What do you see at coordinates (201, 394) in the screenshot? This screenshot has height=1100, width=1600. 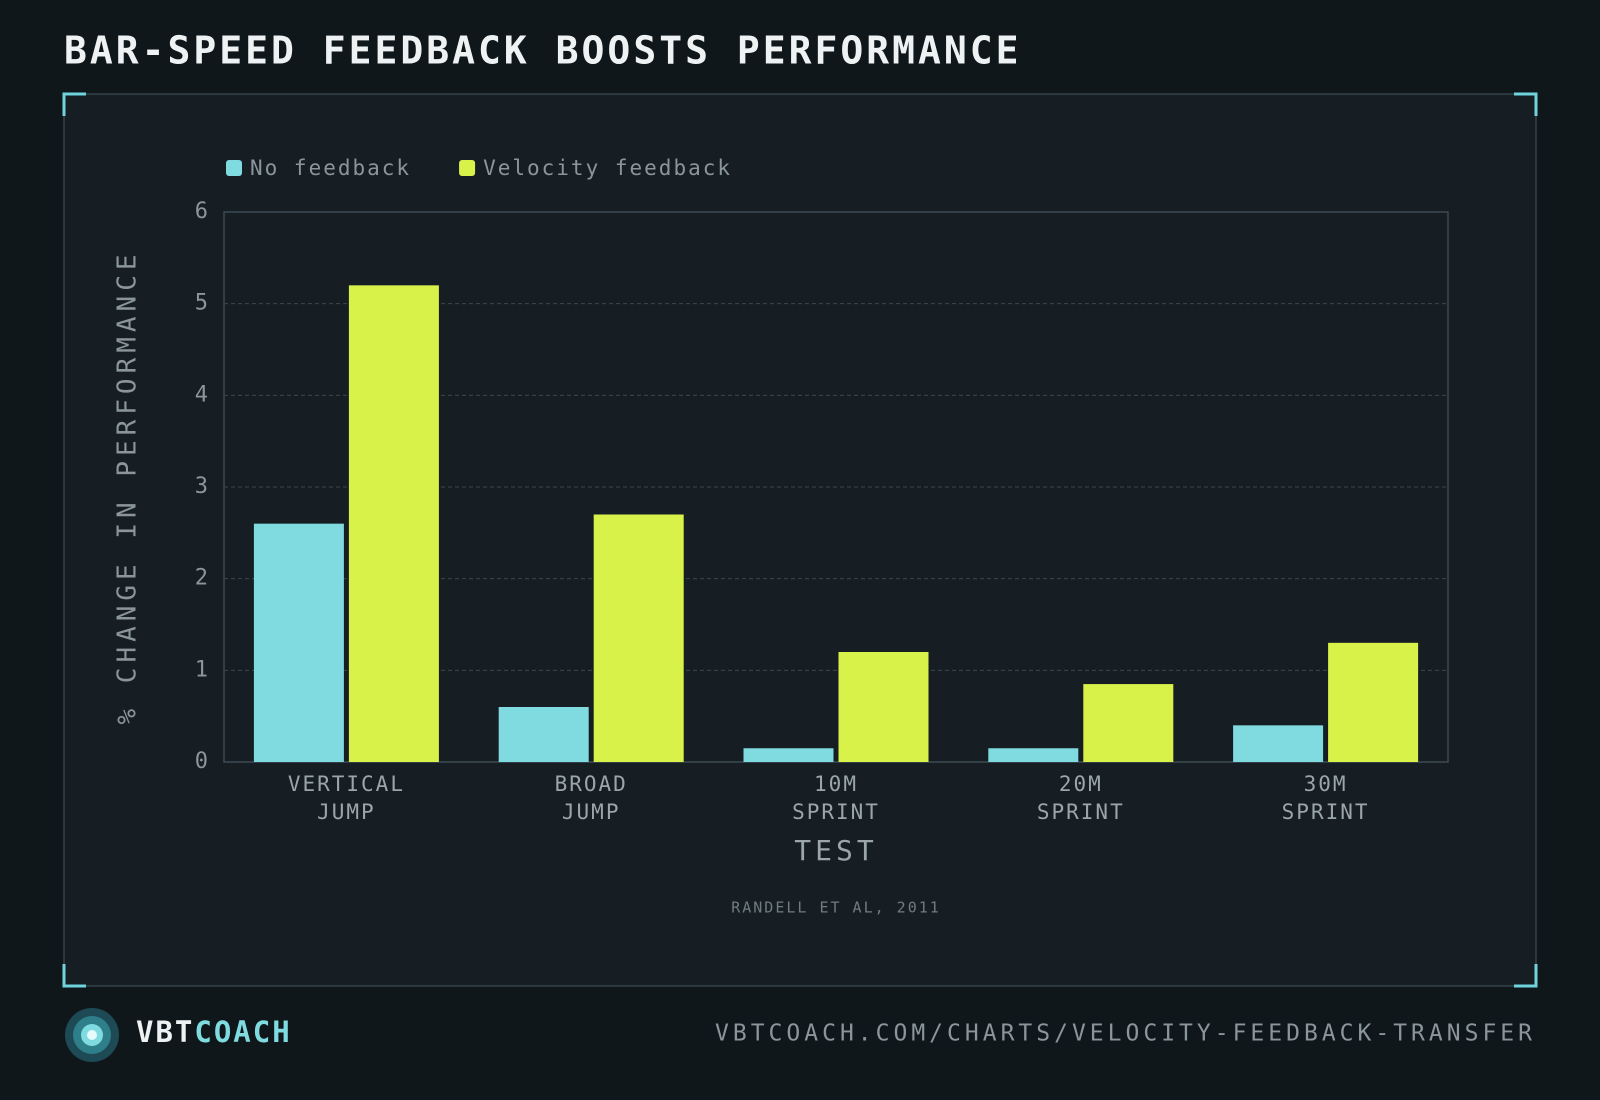 I see `y-tick-label: 4` at bounding box center [201, 394].